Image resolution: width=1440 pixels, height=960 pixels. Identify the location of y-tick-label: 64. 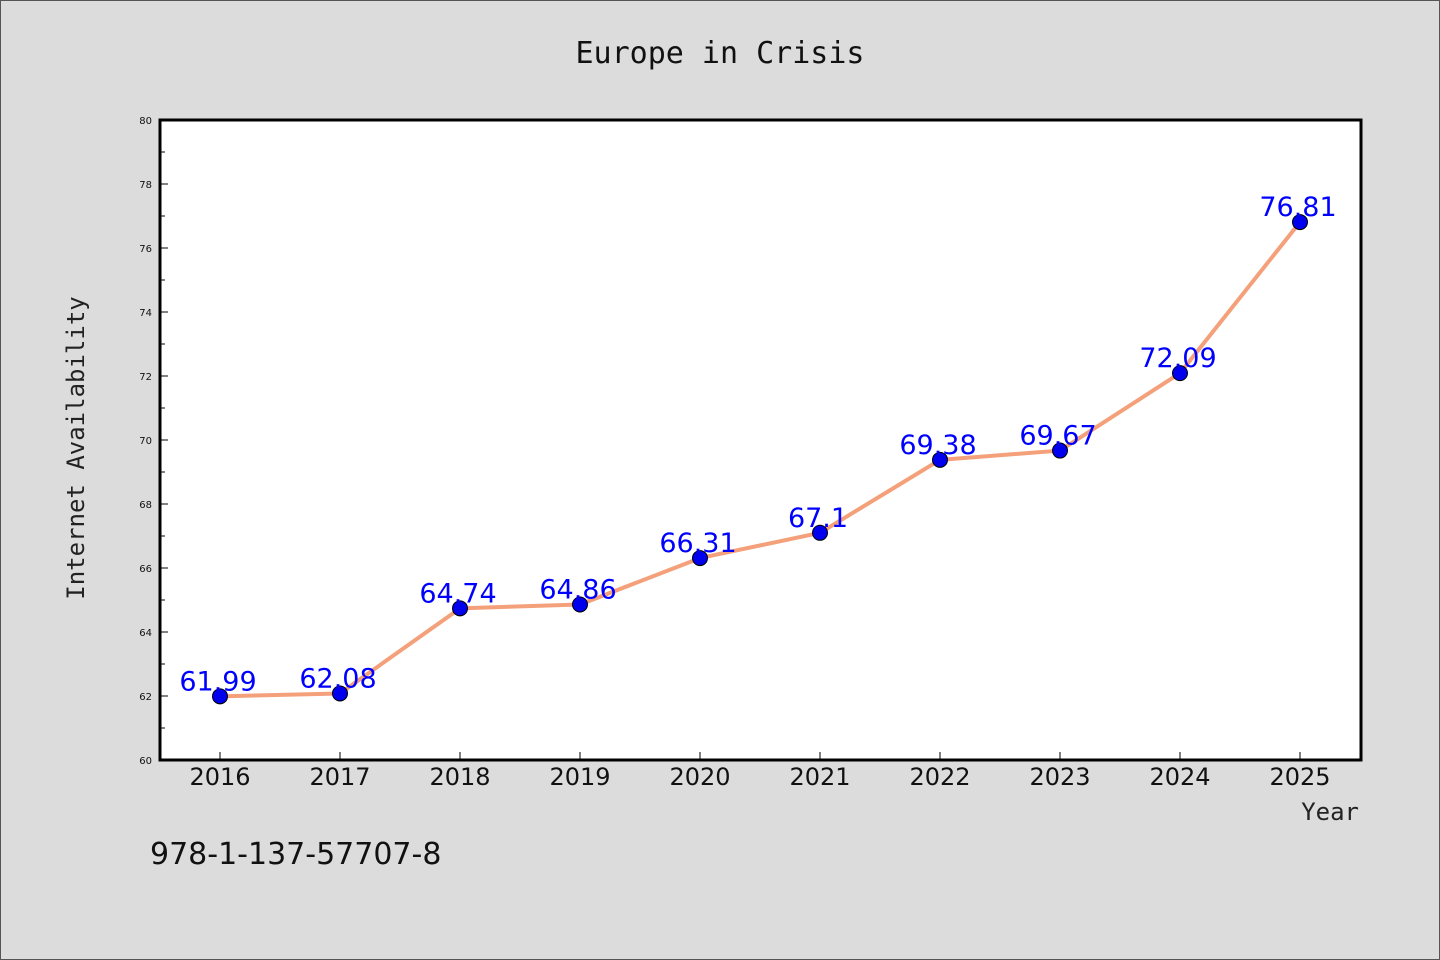
(145, 633).